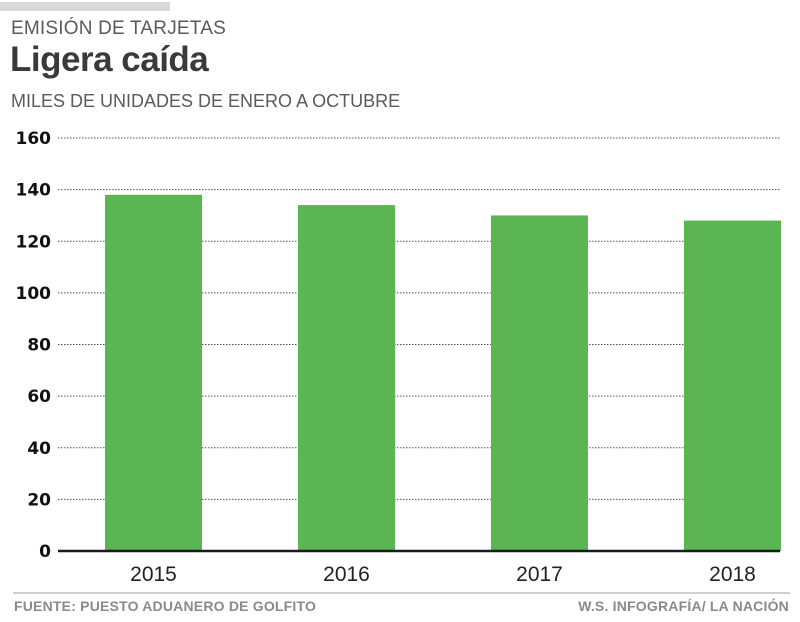 Image resolution: width=800 pixels, height=622 pixels. What do you see at coordinates (539, 574) in the screenshot?
I see `x-tick-label: 2017` at bounding box center [539, 574].